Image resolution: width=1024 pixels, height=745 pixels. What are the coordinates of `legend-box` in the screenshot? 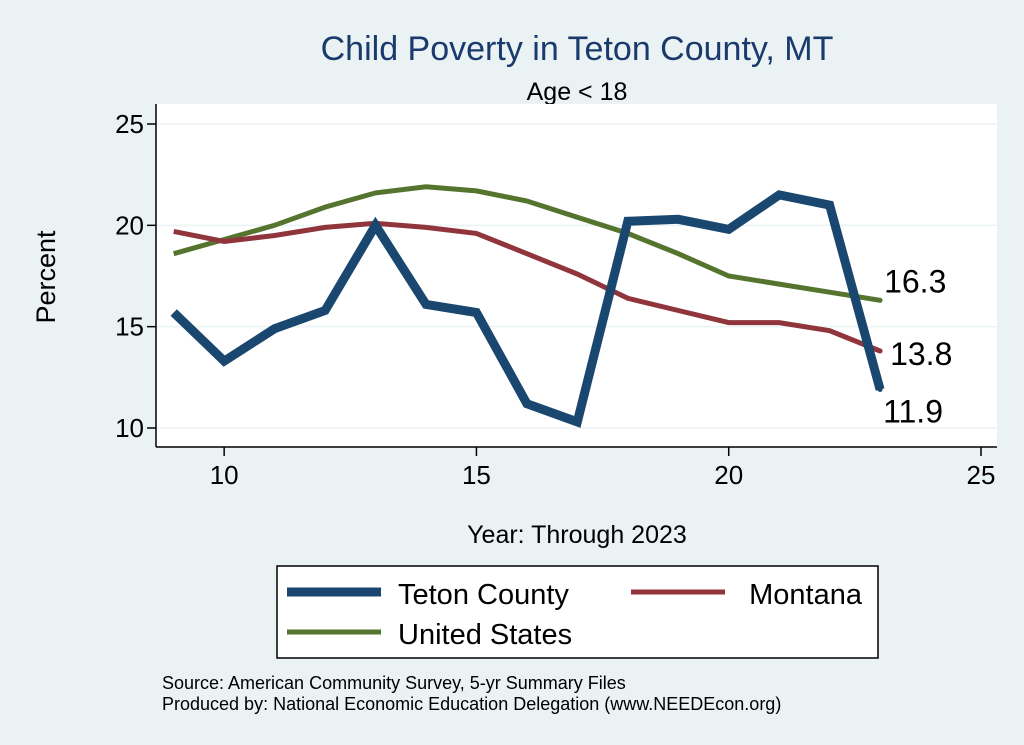 It's located at (577, 612).